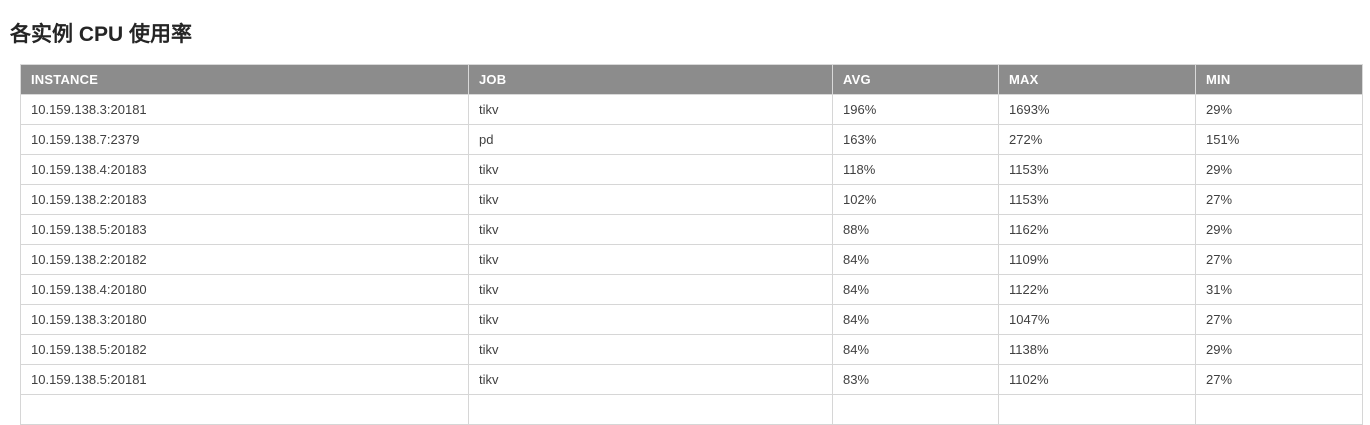 This screenshot has width=1370, height=425. I want to click on cell-avg: 102%, so click(915, 199).